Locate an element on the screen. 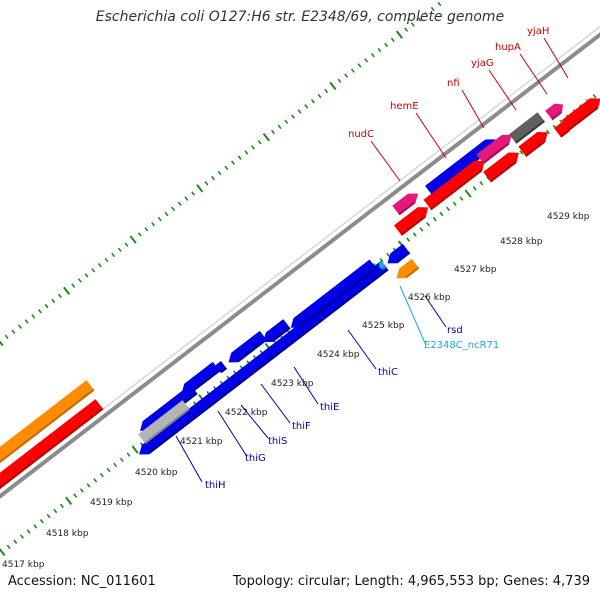 The image size is (600, 600). leader-thiC is located at coordinates (362, 349).